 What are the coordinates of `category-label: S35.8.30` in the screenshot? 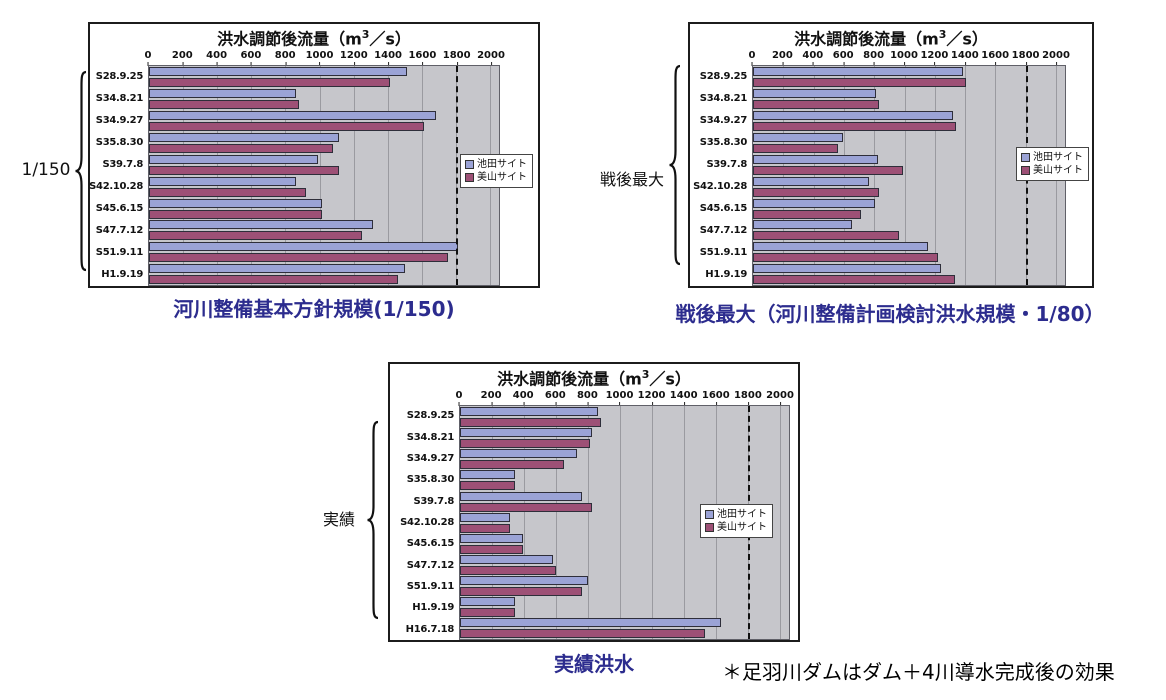 It's located at (430, 480).